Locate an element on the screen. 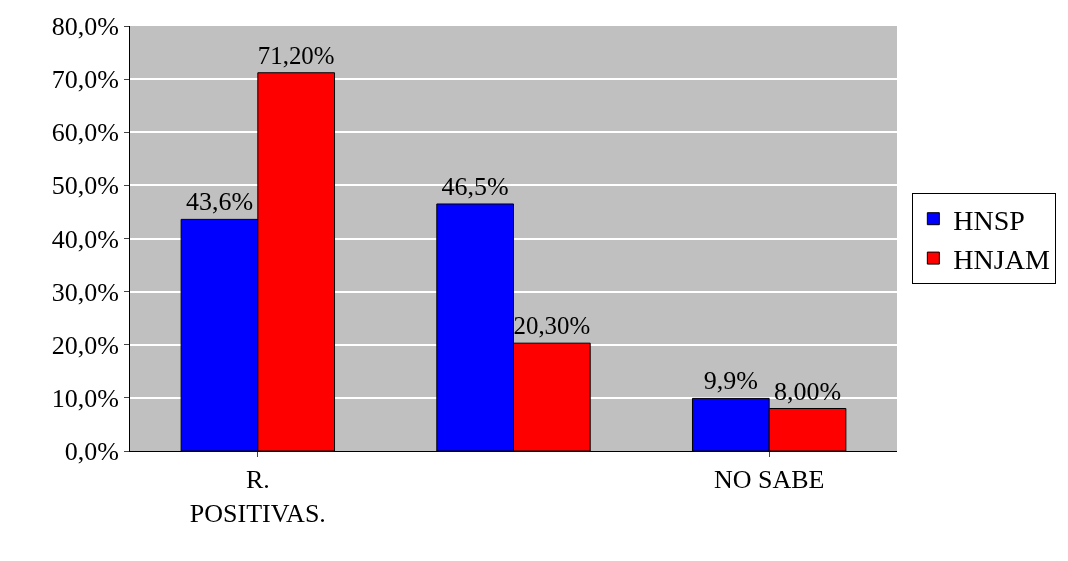 Image resolution: width=1068 pixels, height=561 pixels. legend-label: HNJAM is located at coordinates (1001, 260).